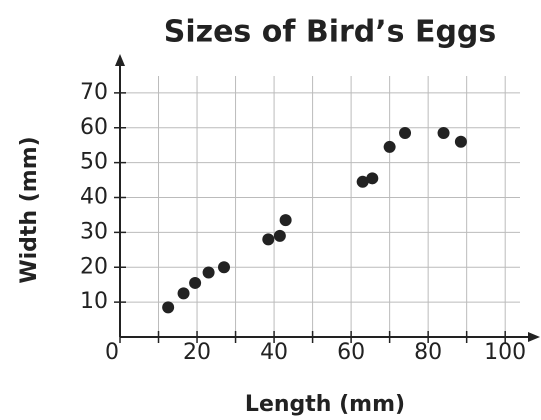 The image size is (541, 420). I want to click on y-tick-label: 60, so click(94, 127).